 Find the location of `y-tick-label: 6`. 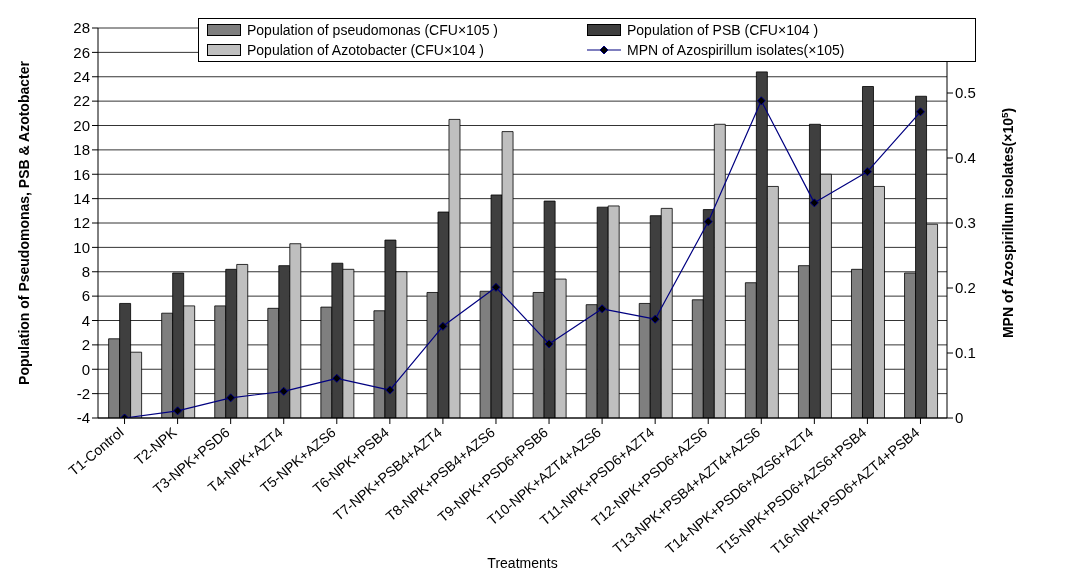

y-tick-label: 6 is located at coordinates (85, 296).